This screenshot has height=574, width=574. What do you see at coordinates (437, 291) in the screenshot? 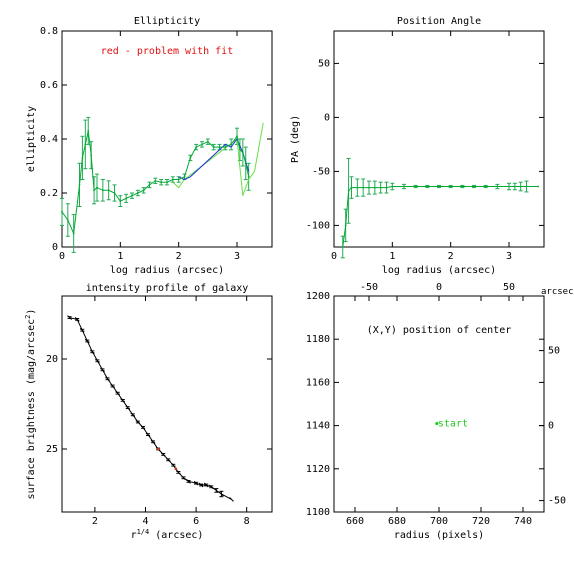
I see `center-top-arcsec-ticks: -50 0 50` at bounding box center [437, 291].